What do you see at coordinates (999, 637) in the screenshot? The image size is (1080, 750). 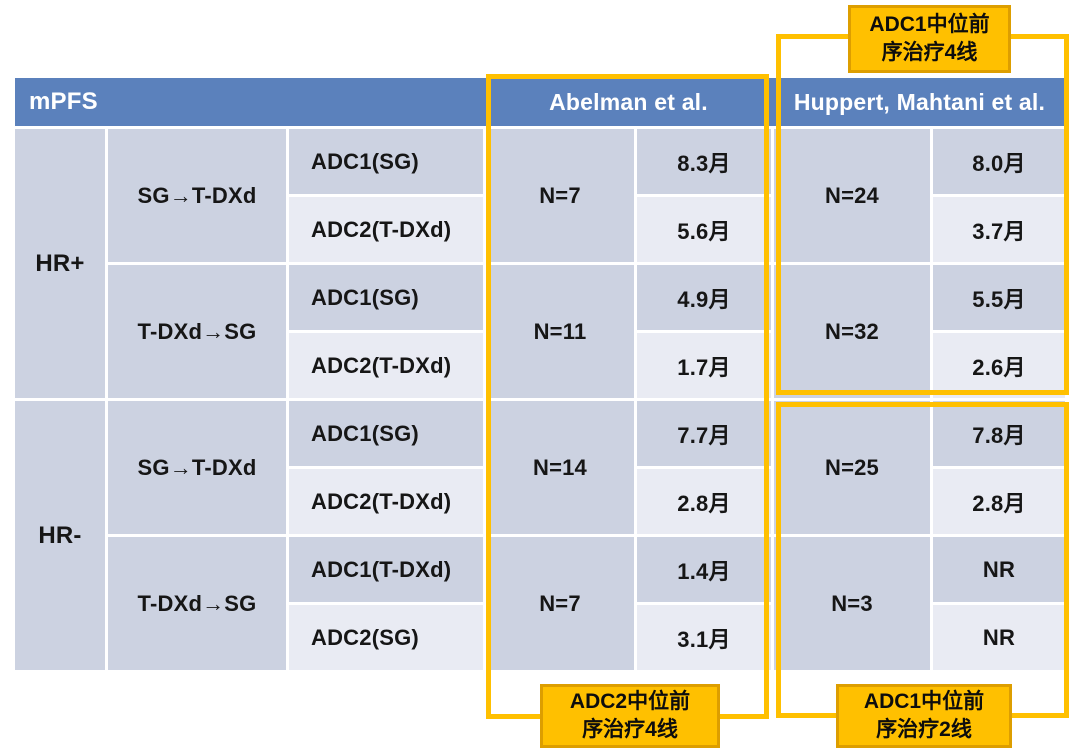 I see `cell-huppert-value-r8: NR` at bounding box center [999, 637].